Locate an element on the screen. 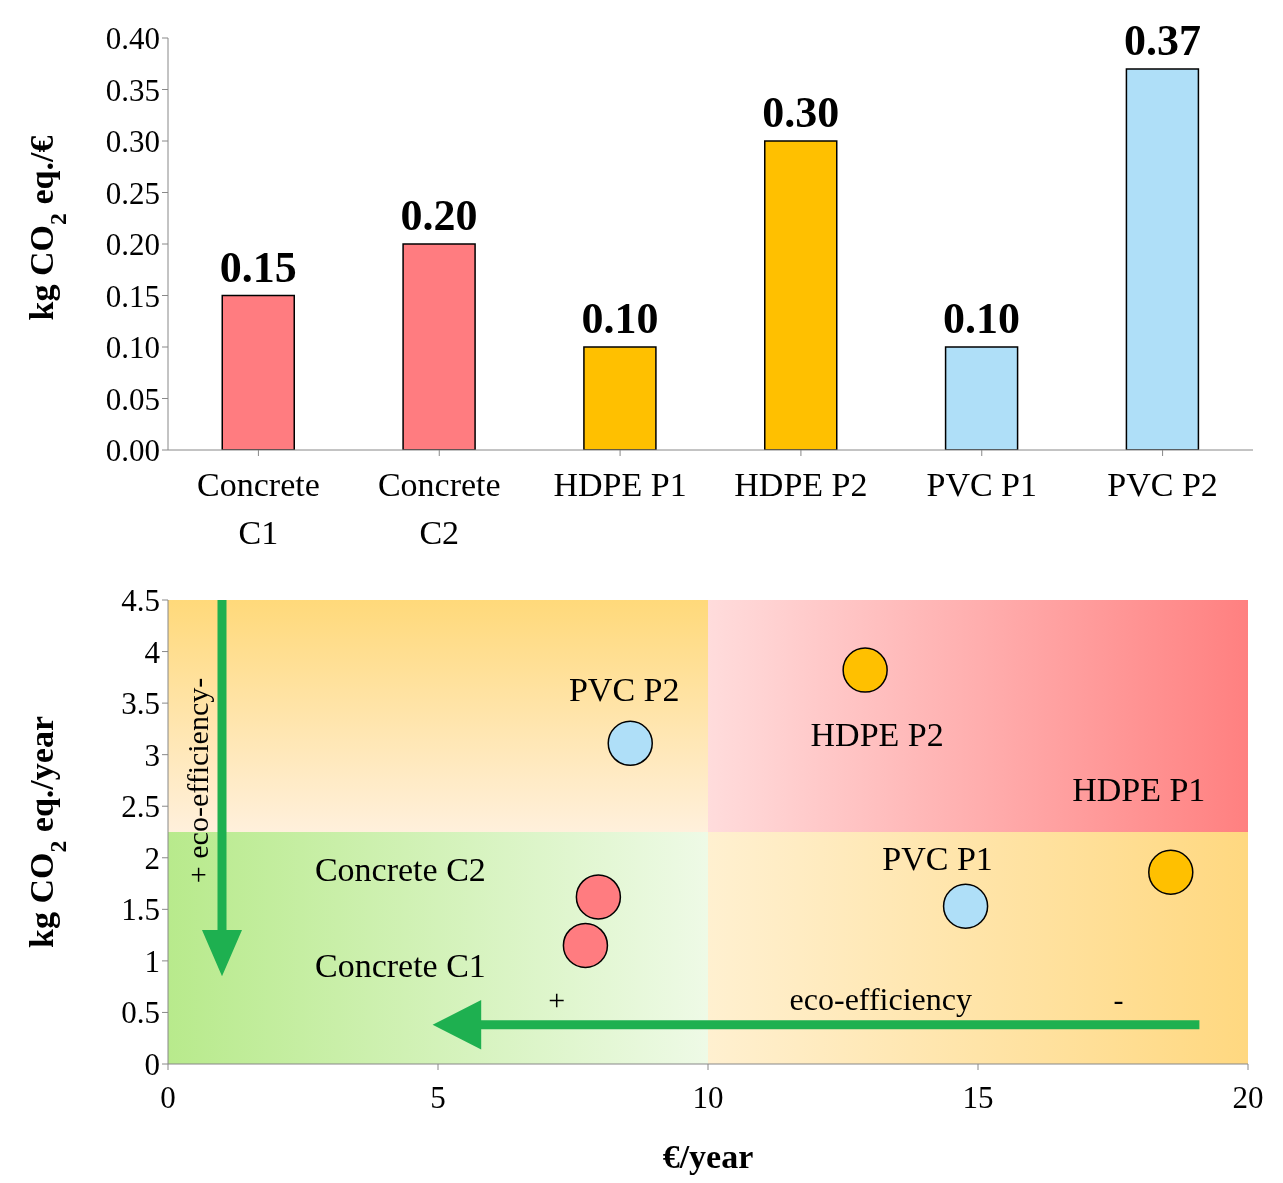 The image size is (1283, 1183). x-tick-label: PVC P1 is located at coordinates (982, 484).